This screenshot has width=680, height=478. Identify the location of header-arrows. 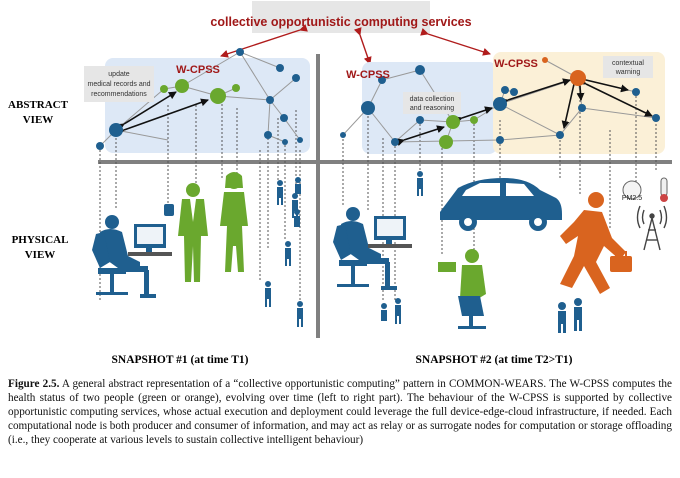
(355, 44).